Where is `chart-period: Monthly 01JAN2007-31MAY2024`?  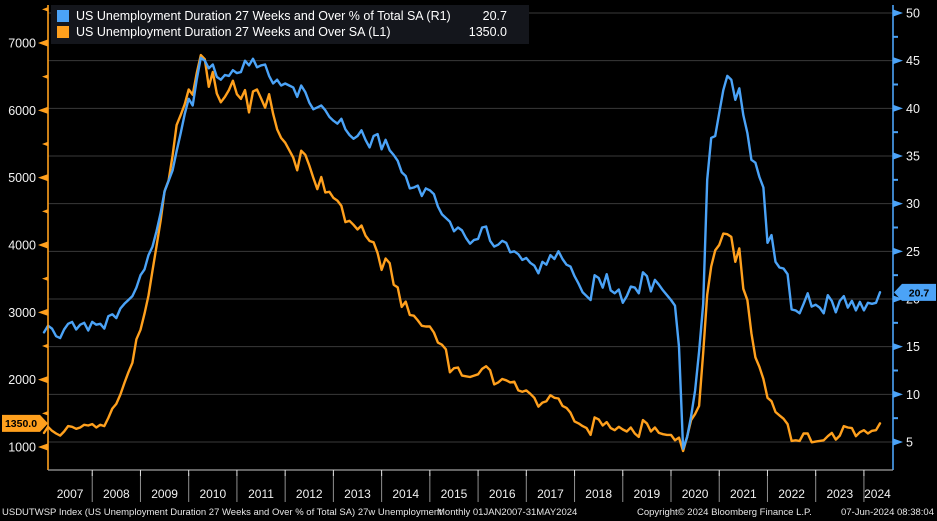 chart-period: Monthly 01JAN2007-31MAY2024 is located at coordinates (507, 512).